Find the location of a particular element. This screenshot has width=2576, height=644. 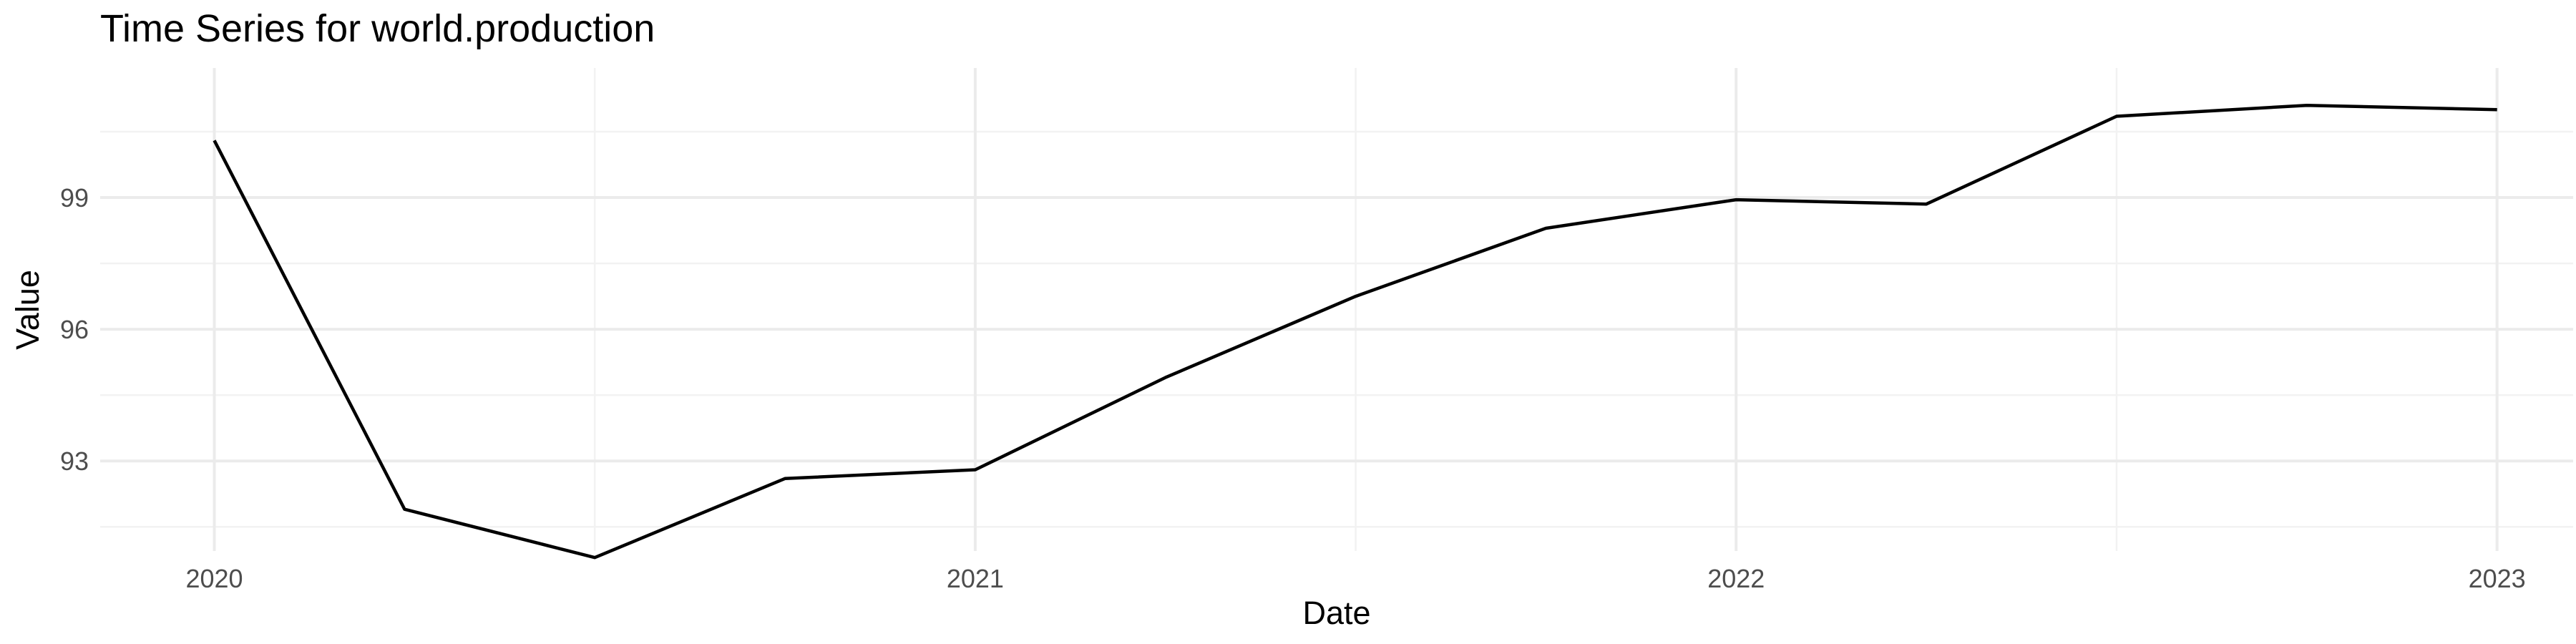

x-tick-label: 2022 is located at coordinates (1736, 578).